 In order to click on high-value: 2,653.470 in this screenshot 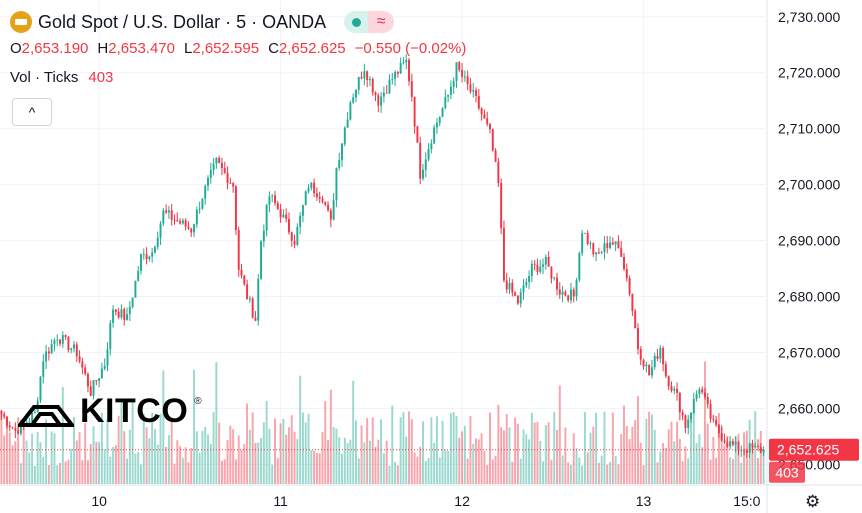, I will do `click(141, 48)`.